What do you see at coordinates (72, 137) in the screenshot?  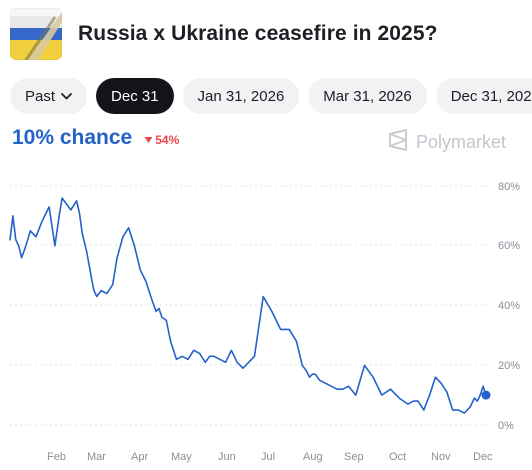 I see `chance-value: 10% chance` at bounding box center [72, 137].